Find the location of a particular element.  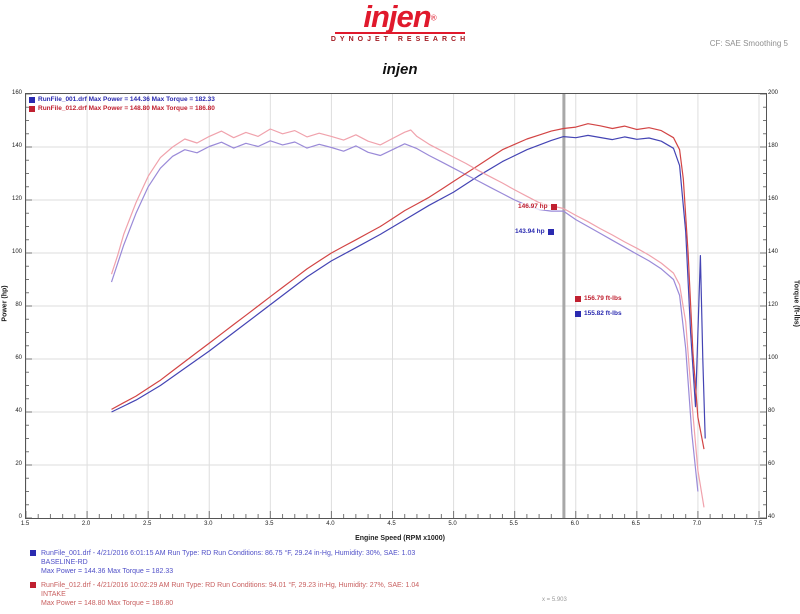

run-max-line: Max Power = 148.80 Max Torque = 186.80 is located at coordinates (107, 603).